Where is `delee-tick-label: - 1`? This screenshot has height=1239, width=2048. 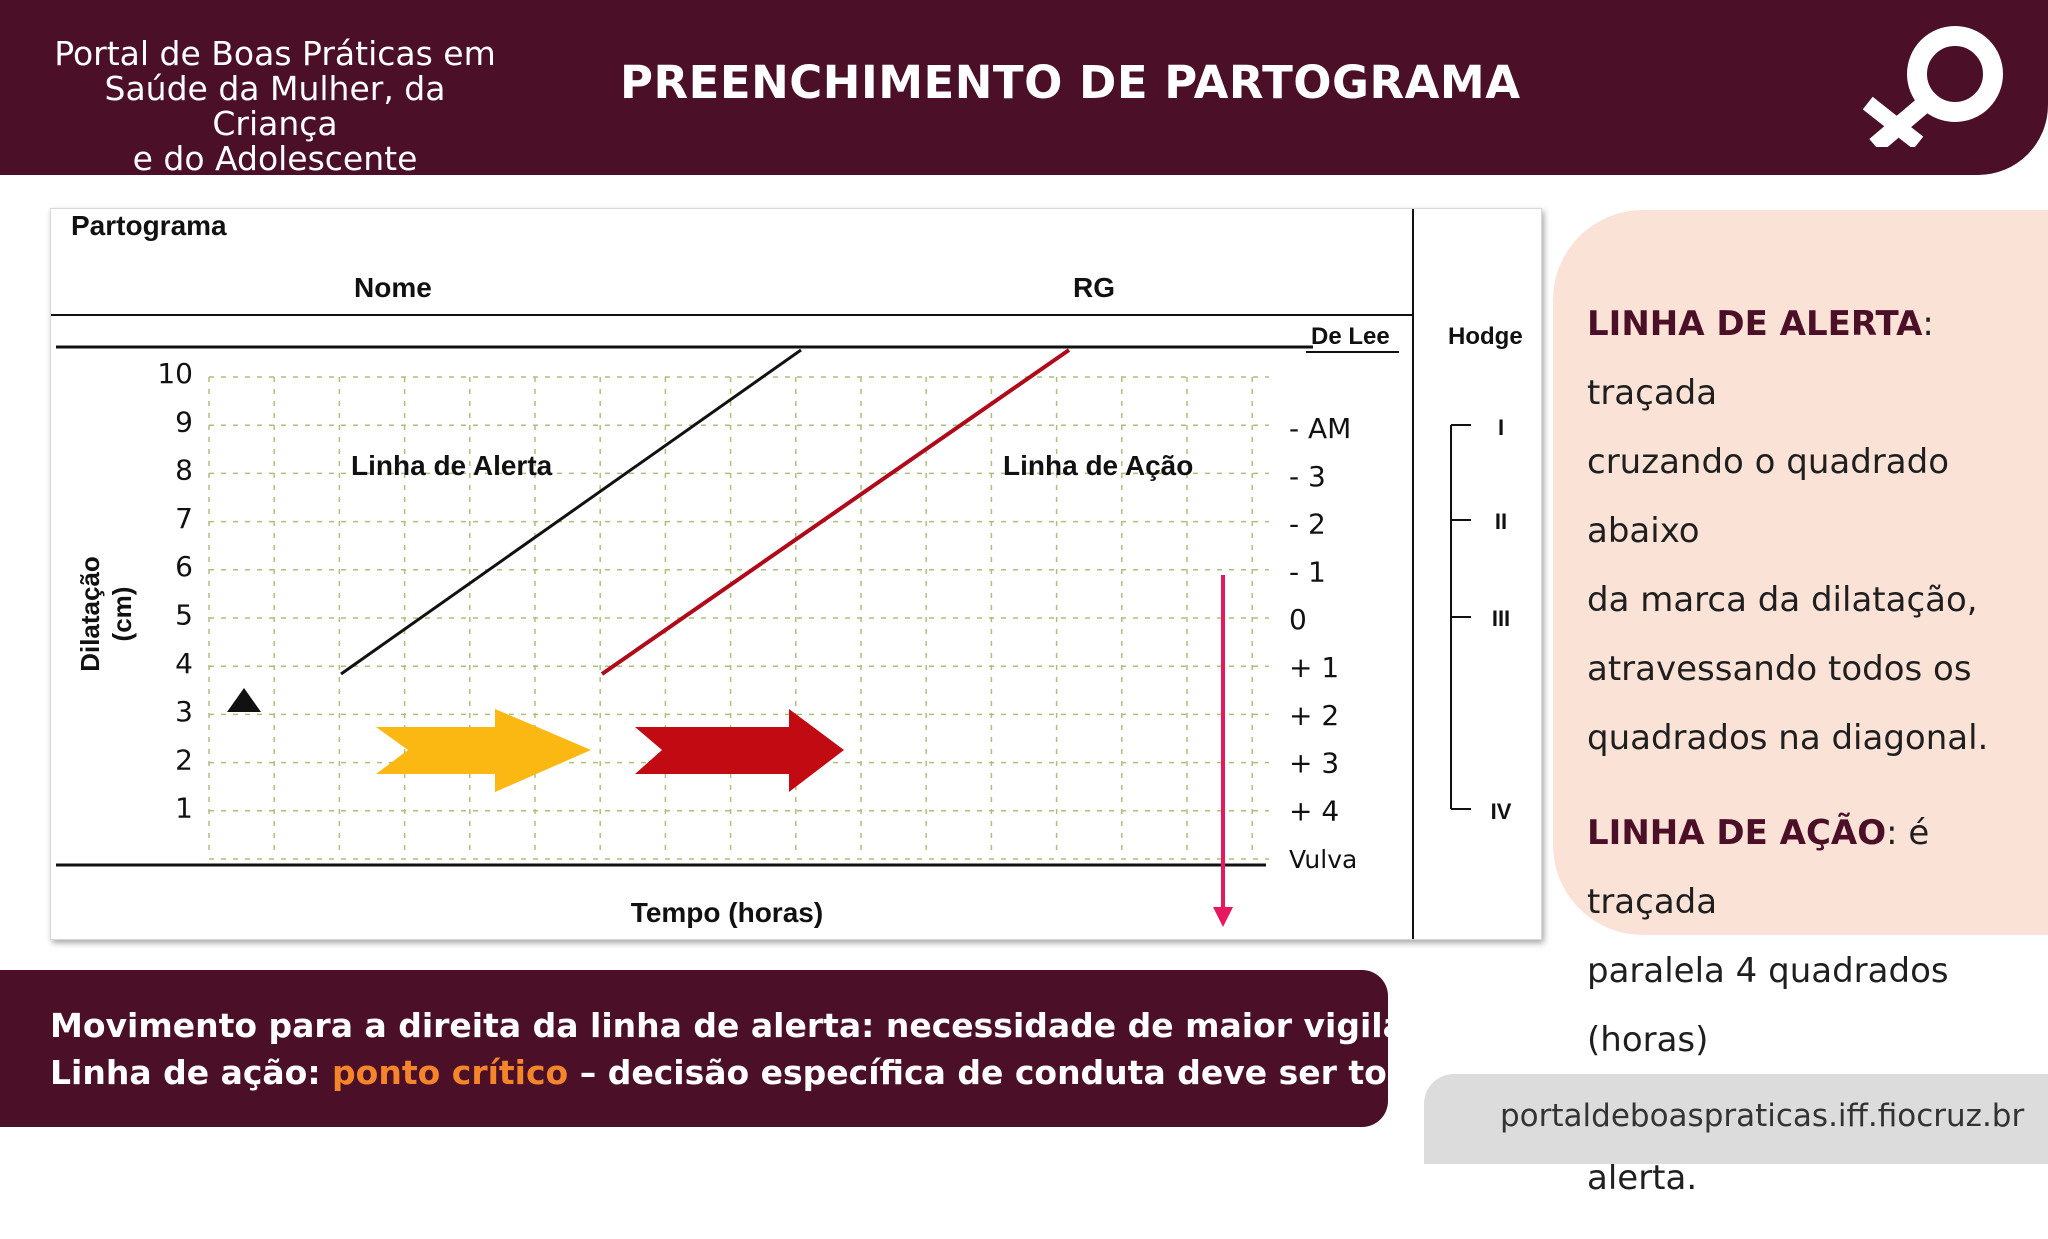
delee-tick-label: - 1 is located at coordinates (1307, 571).